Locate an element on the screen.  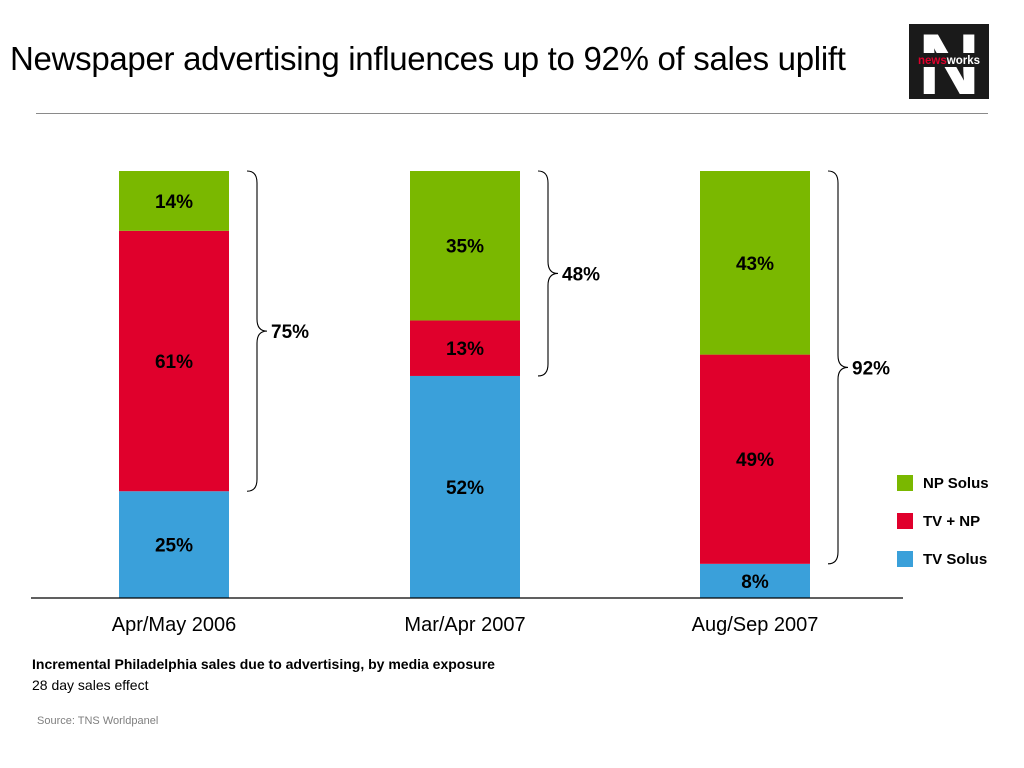
logo-text-prefix: news is located at coordinates (932, 61).